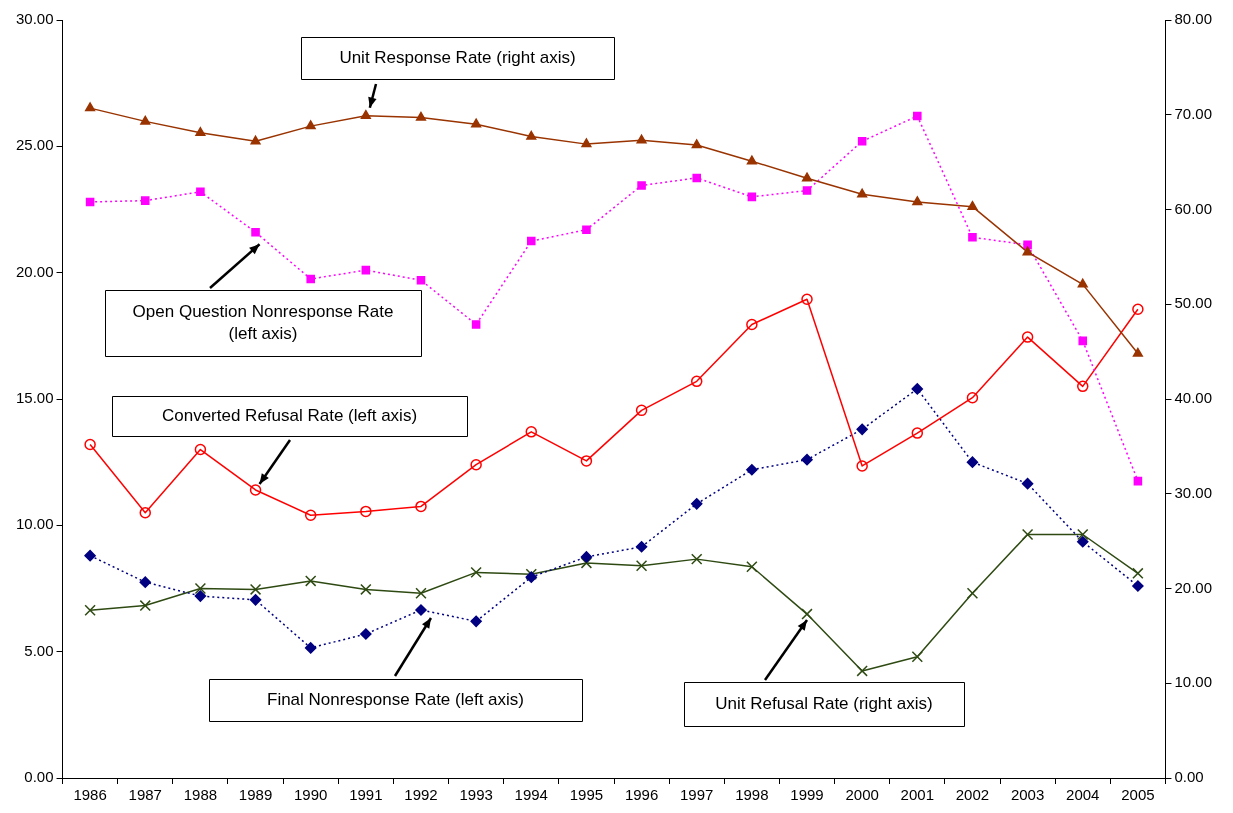 The width and height of the screenshot is (1233, 813). What do you see at coordinates (34, 145) in the screenshot?
I see `y-tick-label: 25.00` at bounding box center [34, 145].